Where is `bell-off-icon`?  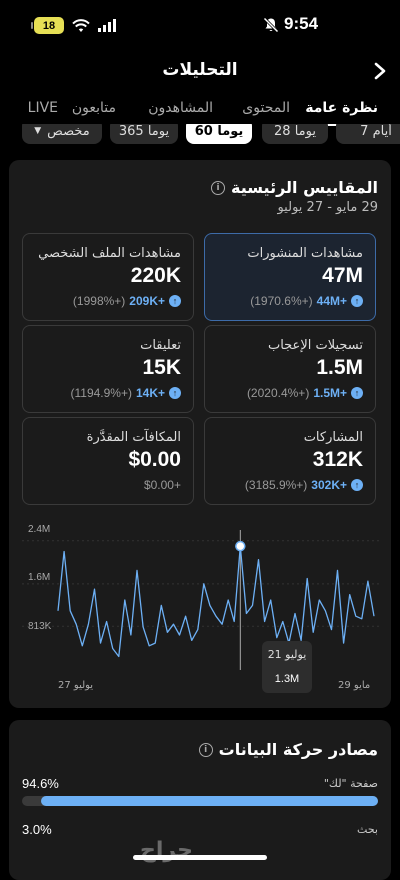
bell-off-icon is located at coordinates (271, 25).